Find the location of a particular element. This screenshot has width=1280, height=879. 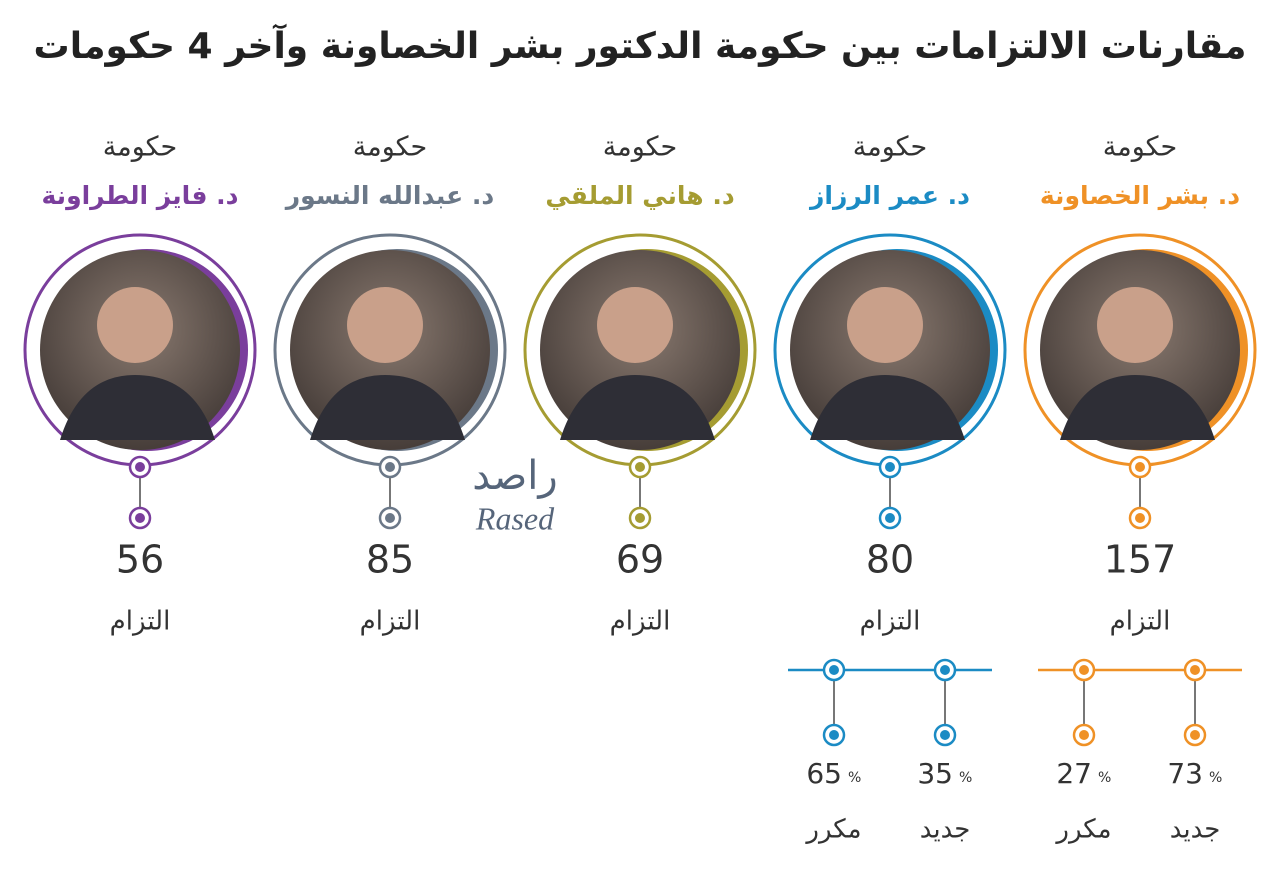

percent-value: 65 is located at coordinates (824, 773).